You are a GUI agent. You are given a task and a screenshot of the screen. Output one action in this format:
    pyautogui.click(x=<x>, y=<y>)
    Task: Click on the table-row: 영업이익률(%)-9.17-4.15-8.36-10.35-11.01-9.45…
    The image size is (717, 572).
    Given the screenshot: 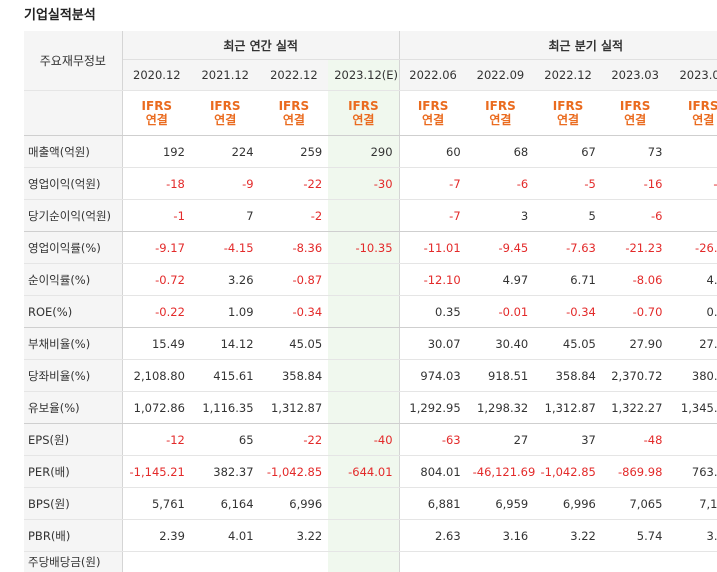 What is the action you would take?
    pyautogui.click(x=370, y=248)
    